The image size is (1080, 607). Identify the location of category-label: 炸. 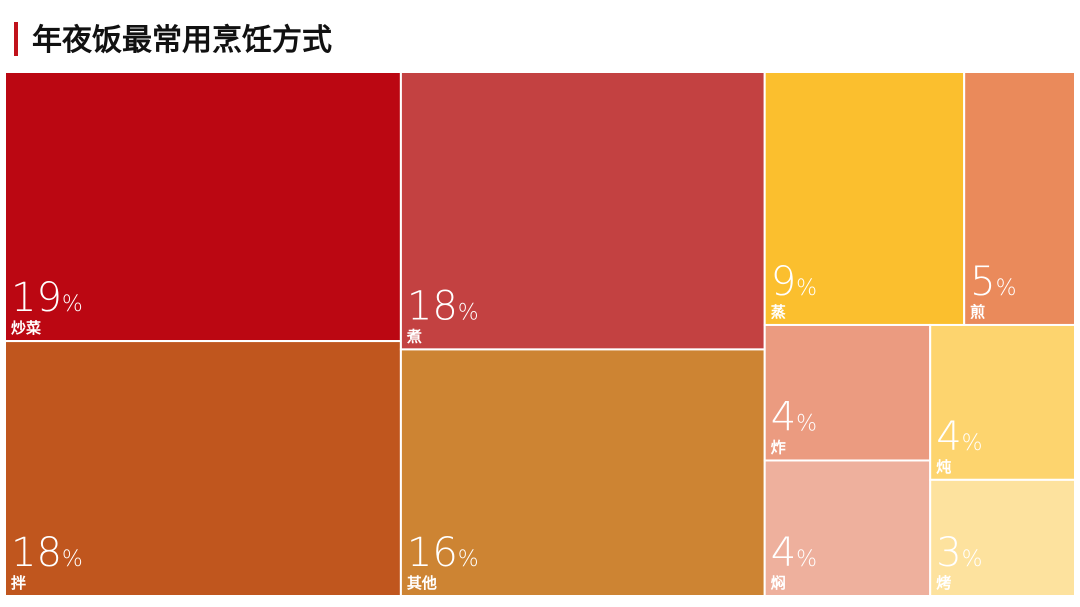
(778, 447).